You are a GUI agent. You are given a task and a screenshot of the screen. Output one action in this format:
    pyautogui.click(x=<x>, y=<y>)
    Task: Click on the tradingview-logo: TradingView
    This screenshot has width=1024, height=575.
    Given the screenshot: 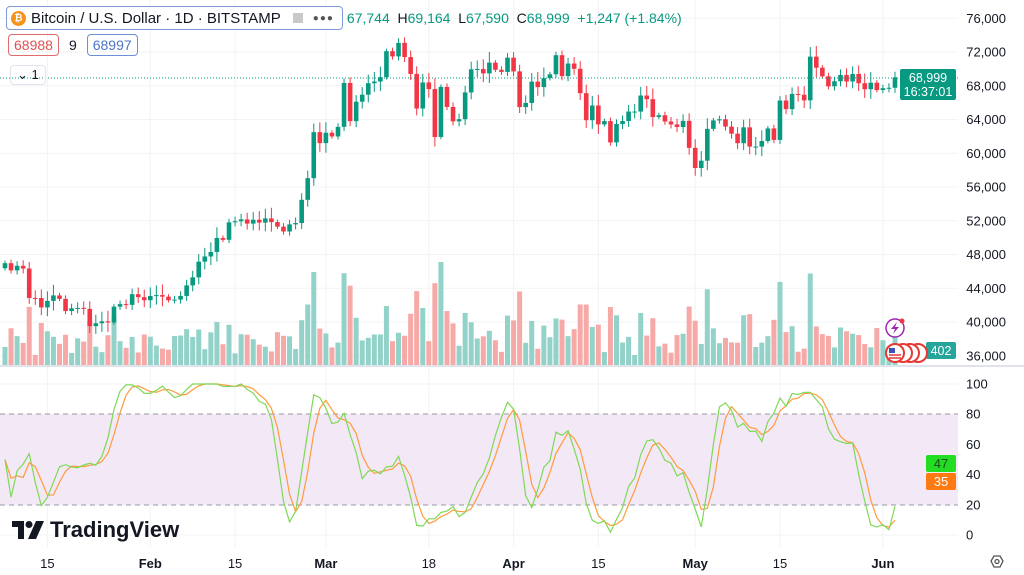 What is the action you would take?
    pyautogui.click(x=95, y=530)
    